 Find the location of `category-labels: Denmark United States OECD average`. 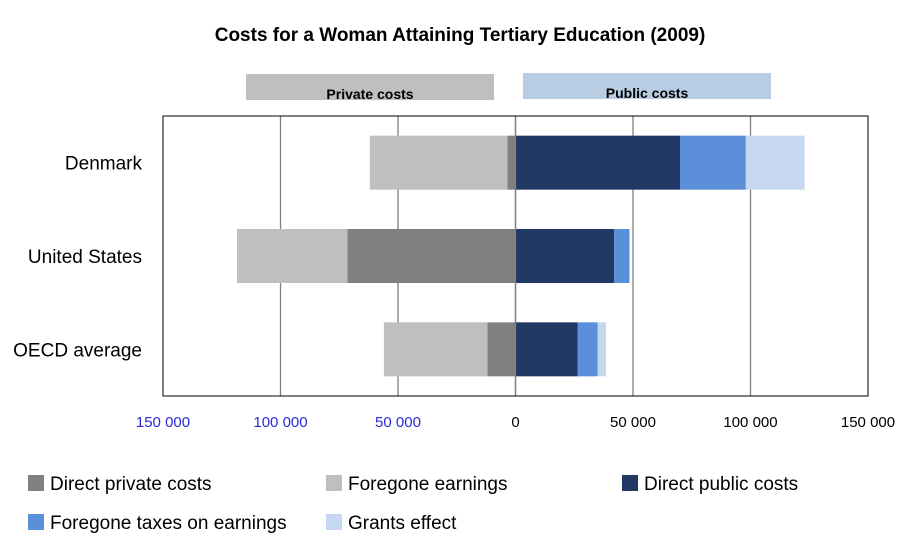

category-labels: Denmark United States OECD average is located at coordinates (77, 258).